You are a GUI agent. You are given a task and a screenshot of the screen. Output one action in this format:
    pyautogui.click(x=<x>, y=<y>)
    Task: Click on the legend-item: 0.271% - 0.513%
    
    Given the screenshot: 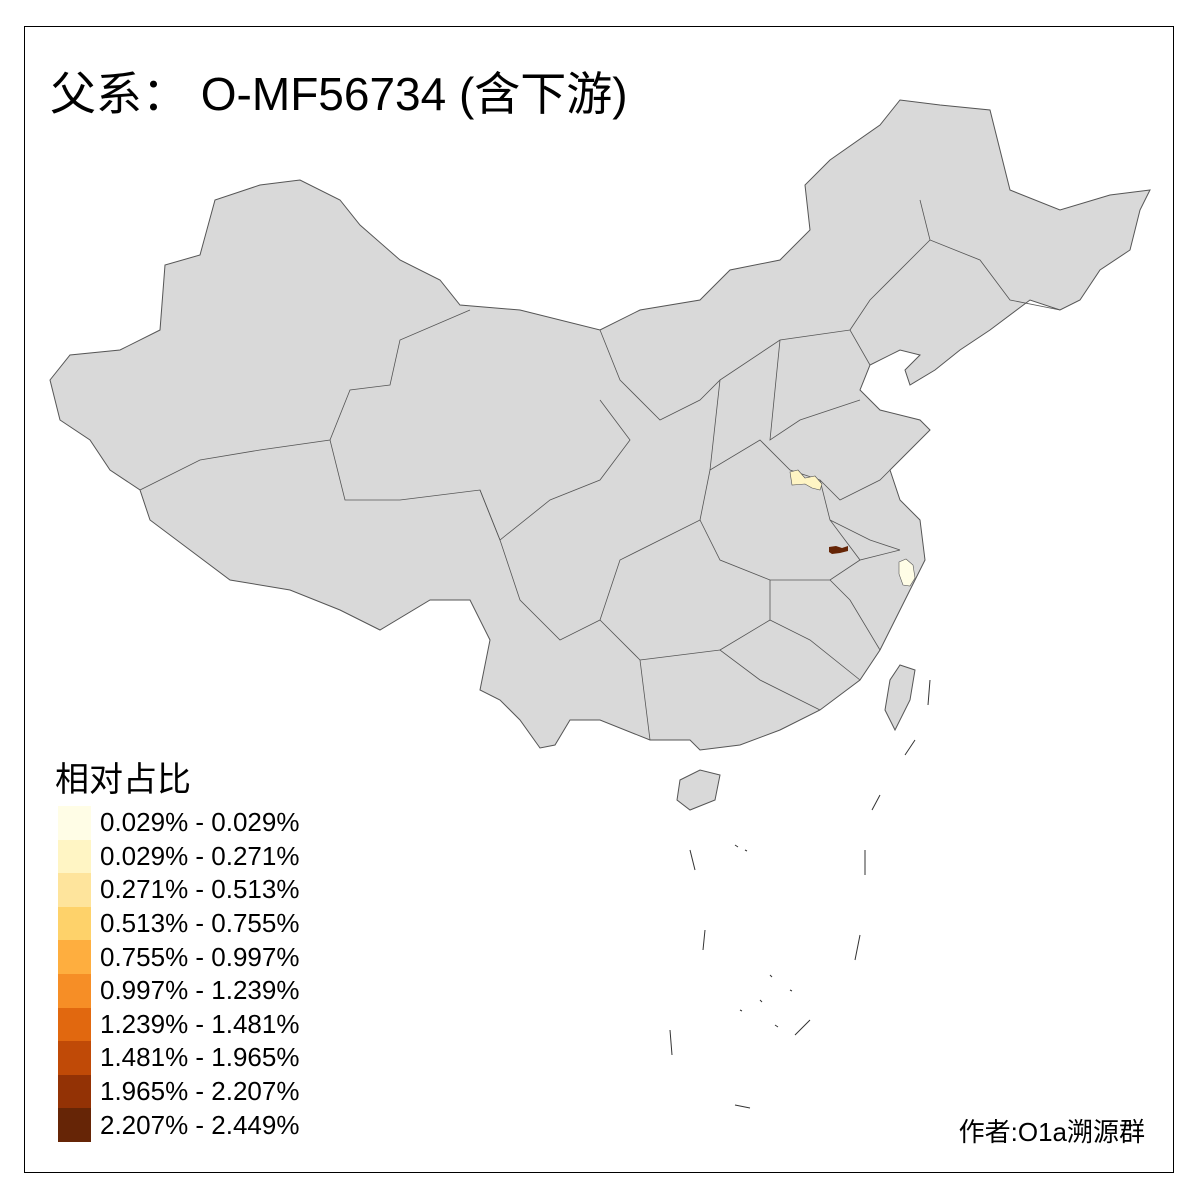 What is the action you would take?
    pyautogui.click(x=178, y=890)
    